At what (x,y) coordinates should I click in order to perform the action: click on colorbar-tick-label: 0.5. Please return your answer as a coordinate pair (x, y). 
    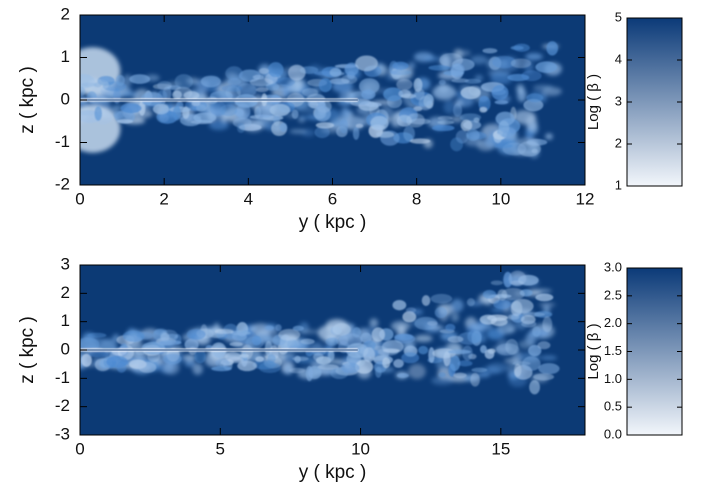
    Looking at the image, I should click on (613, 406).